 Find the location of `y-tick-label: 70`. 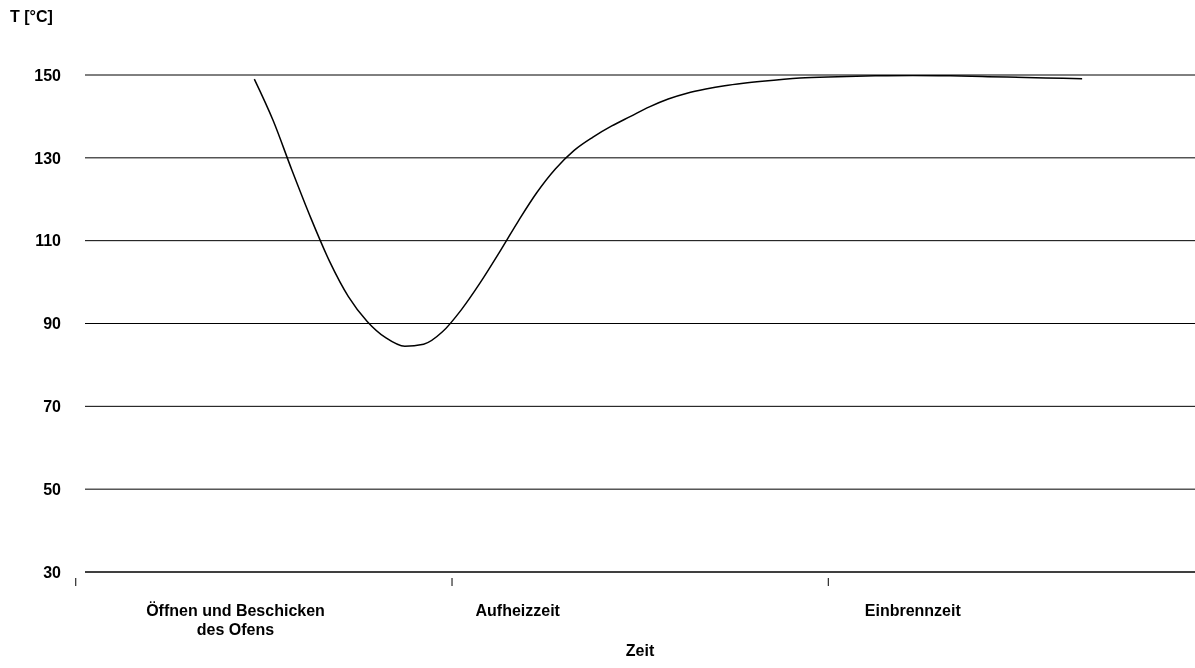

y-tick-label: 70 is located at coordinates (52, 407).